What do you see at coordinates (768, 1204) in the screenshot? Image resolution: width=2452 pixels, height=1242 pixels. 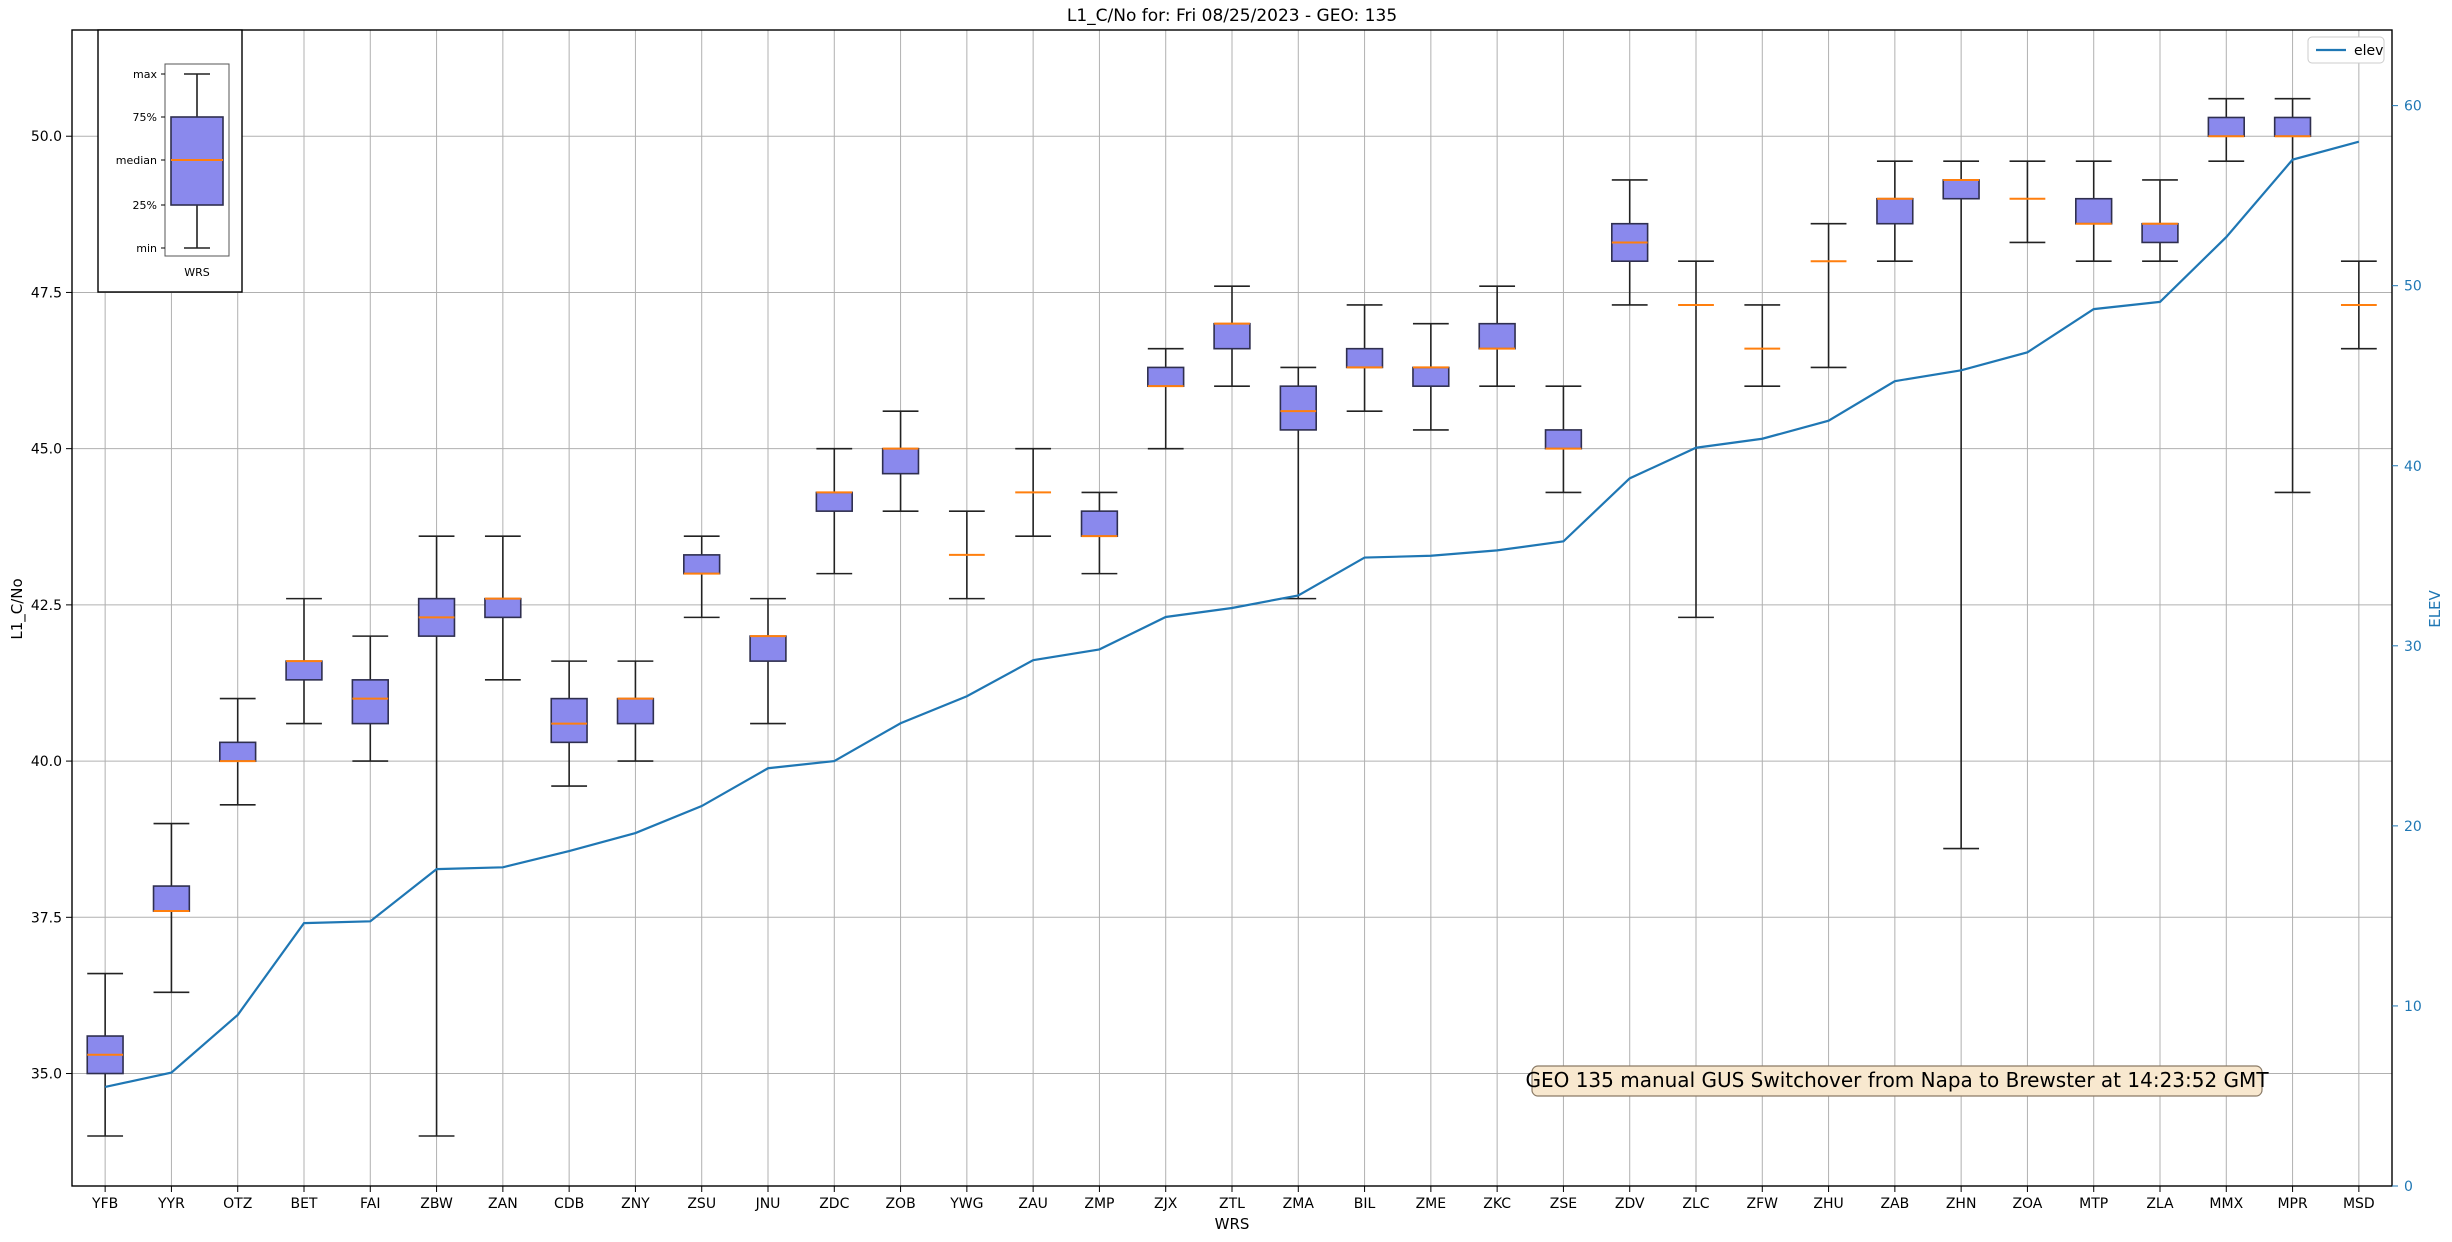 I see `x-tick-label: JNU` at bounding box center [768, 1204].